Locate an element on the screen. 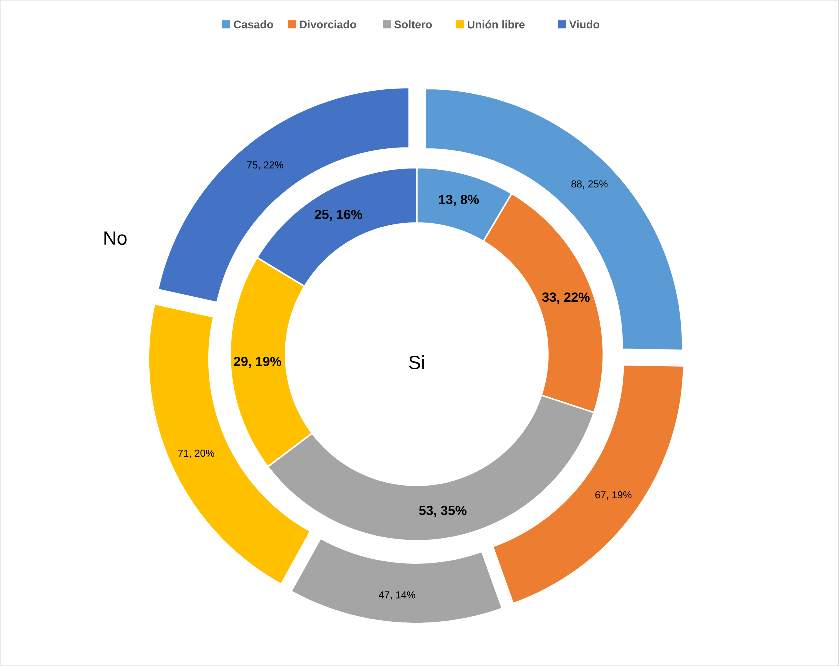 The image size is (839, 667). data-label: 13, 8% is located at coordinates (459, 201).